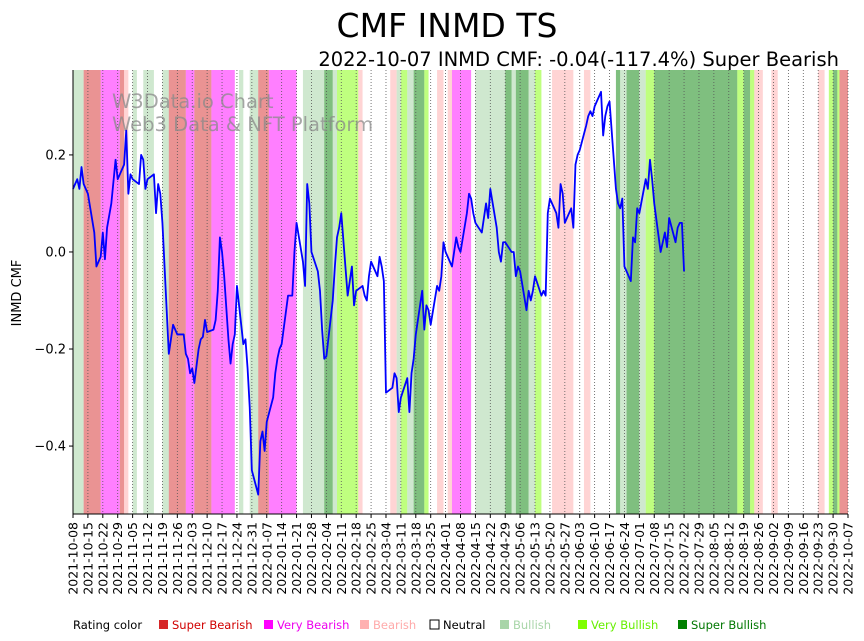  What do you see at coordinates (535, 558) in the screenshot?
I see `x-tick-label: 2022-05-13` at bounding box center [535, 558].